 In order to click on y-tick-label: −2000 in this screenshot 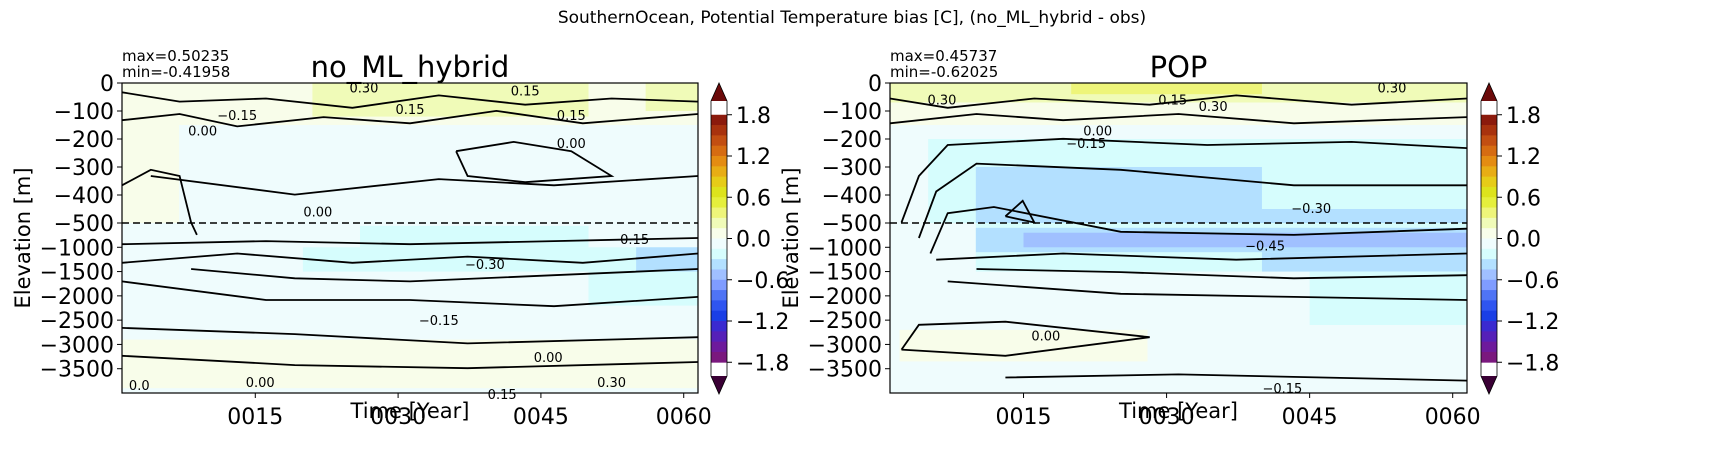, I will do `click(77, 297)`.